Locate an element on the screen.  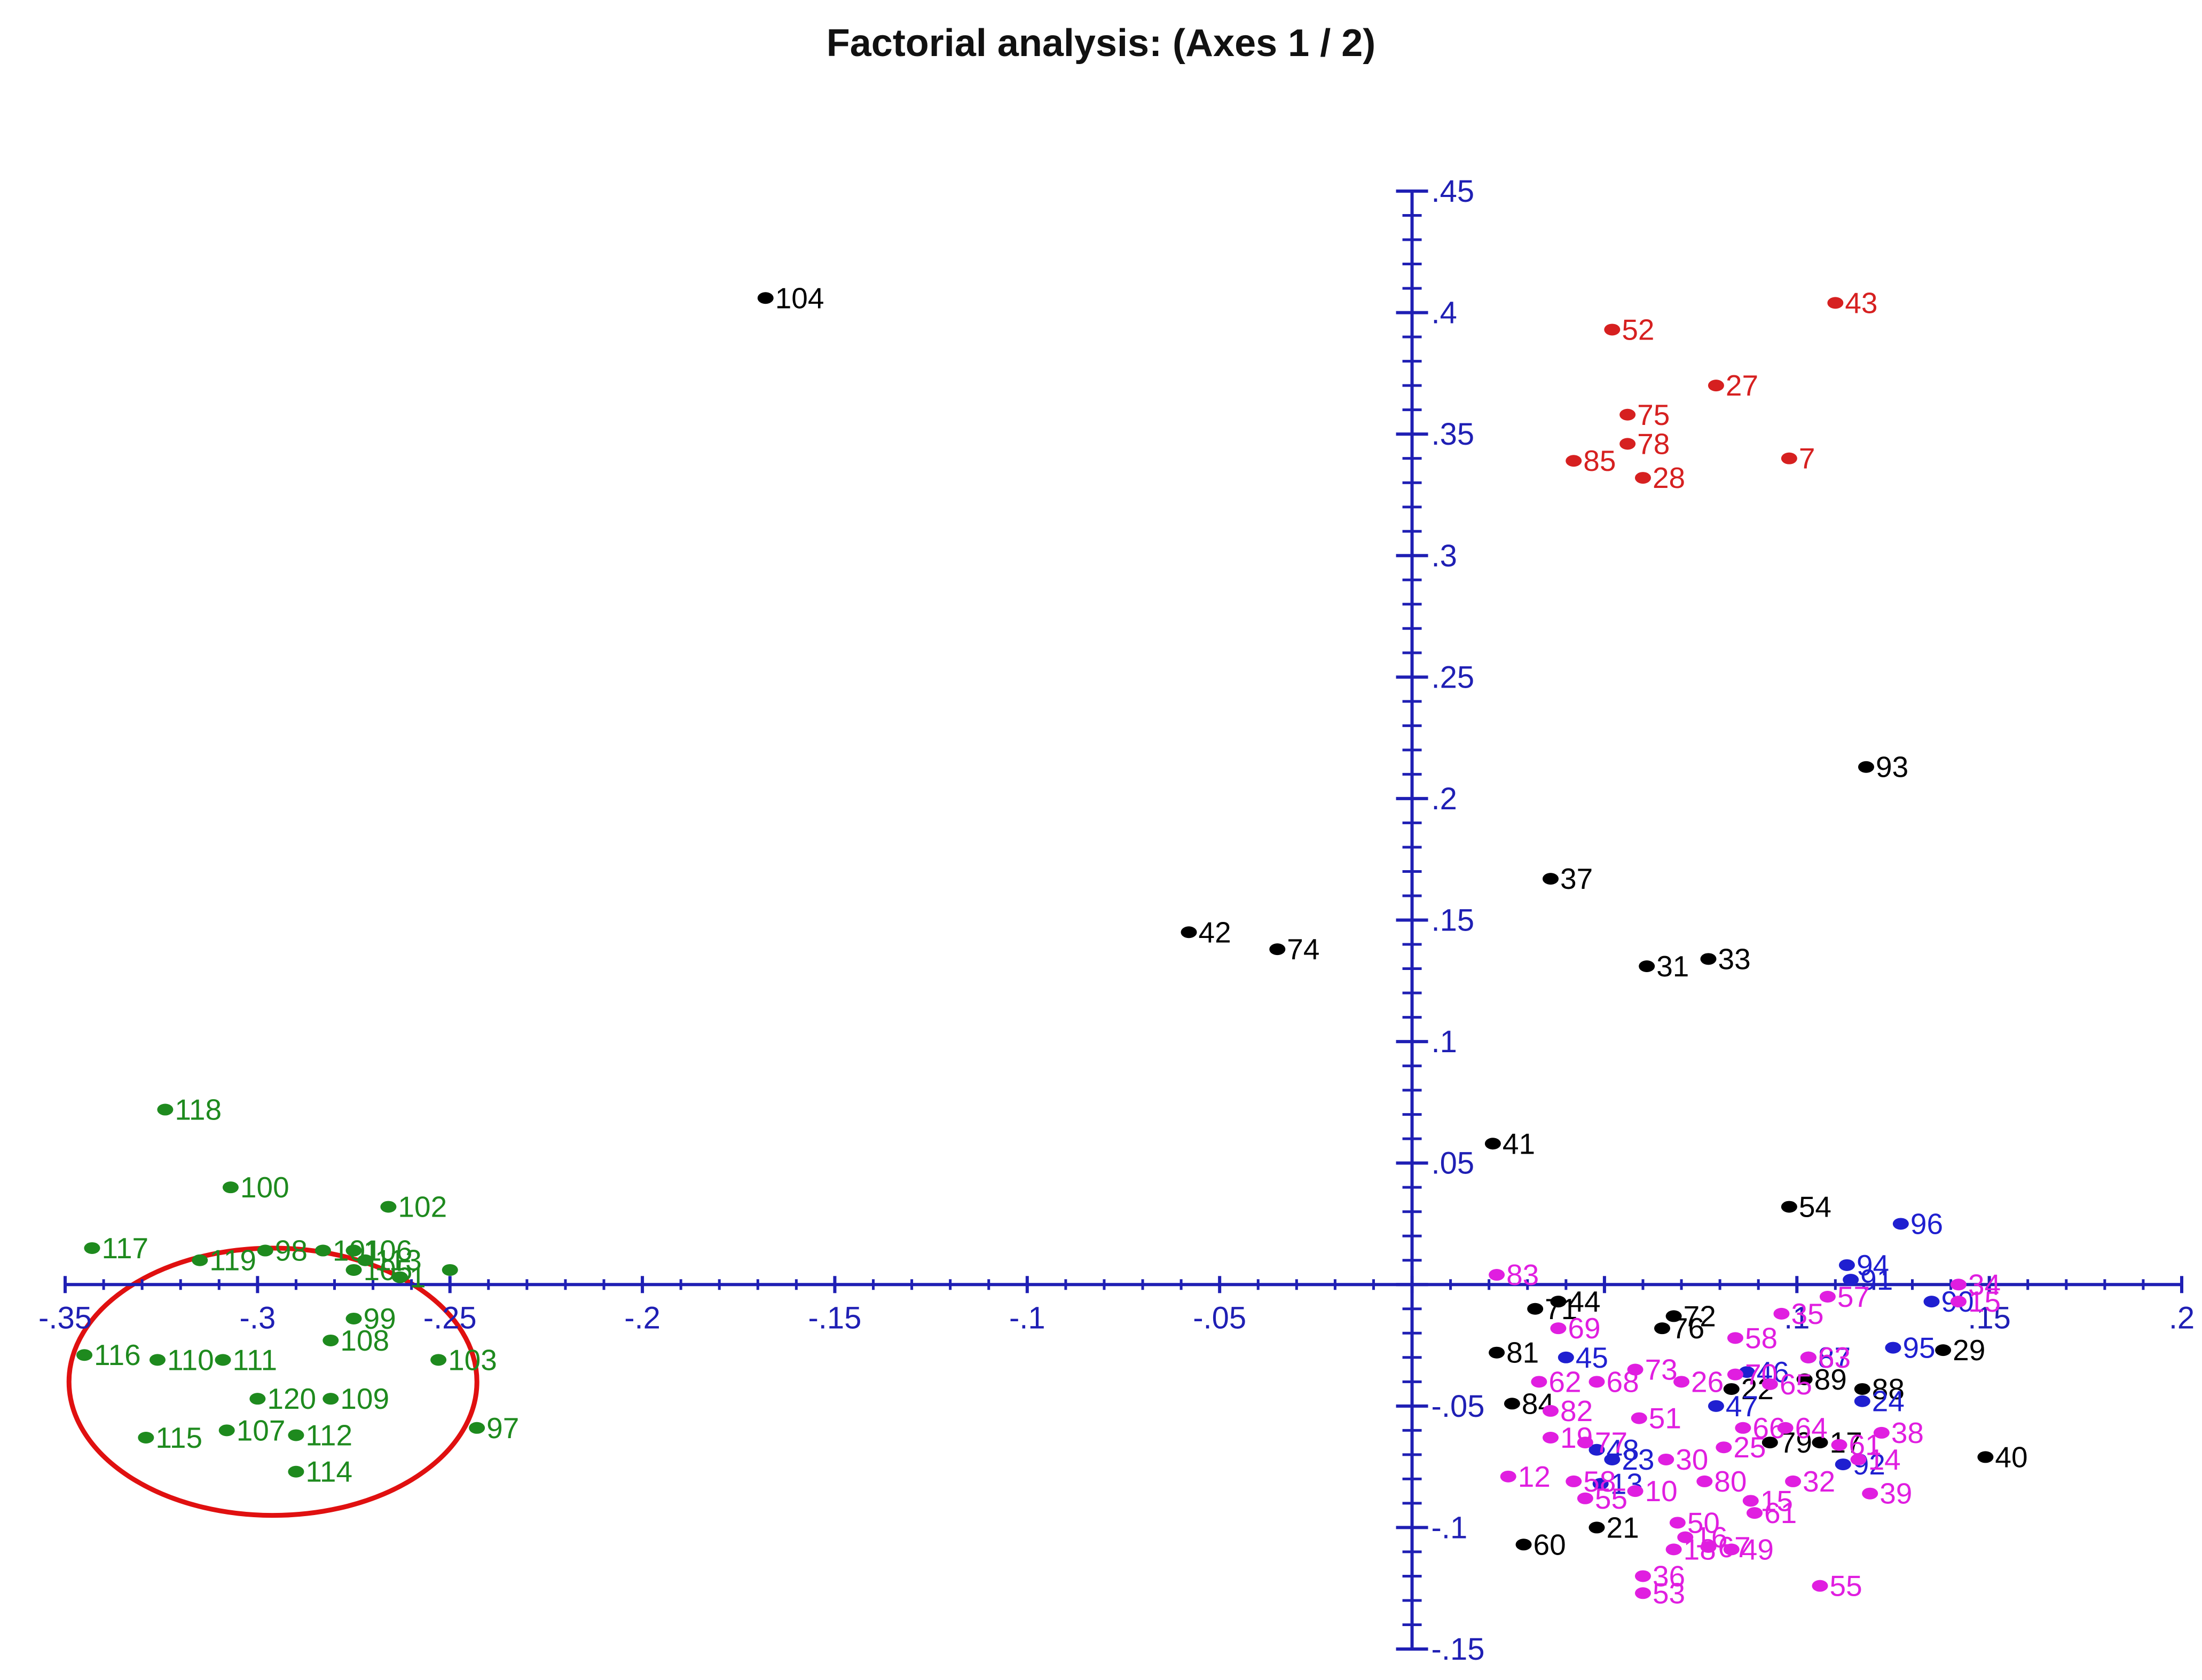
point-label: 44 is located at coordinates (1584, 1301).